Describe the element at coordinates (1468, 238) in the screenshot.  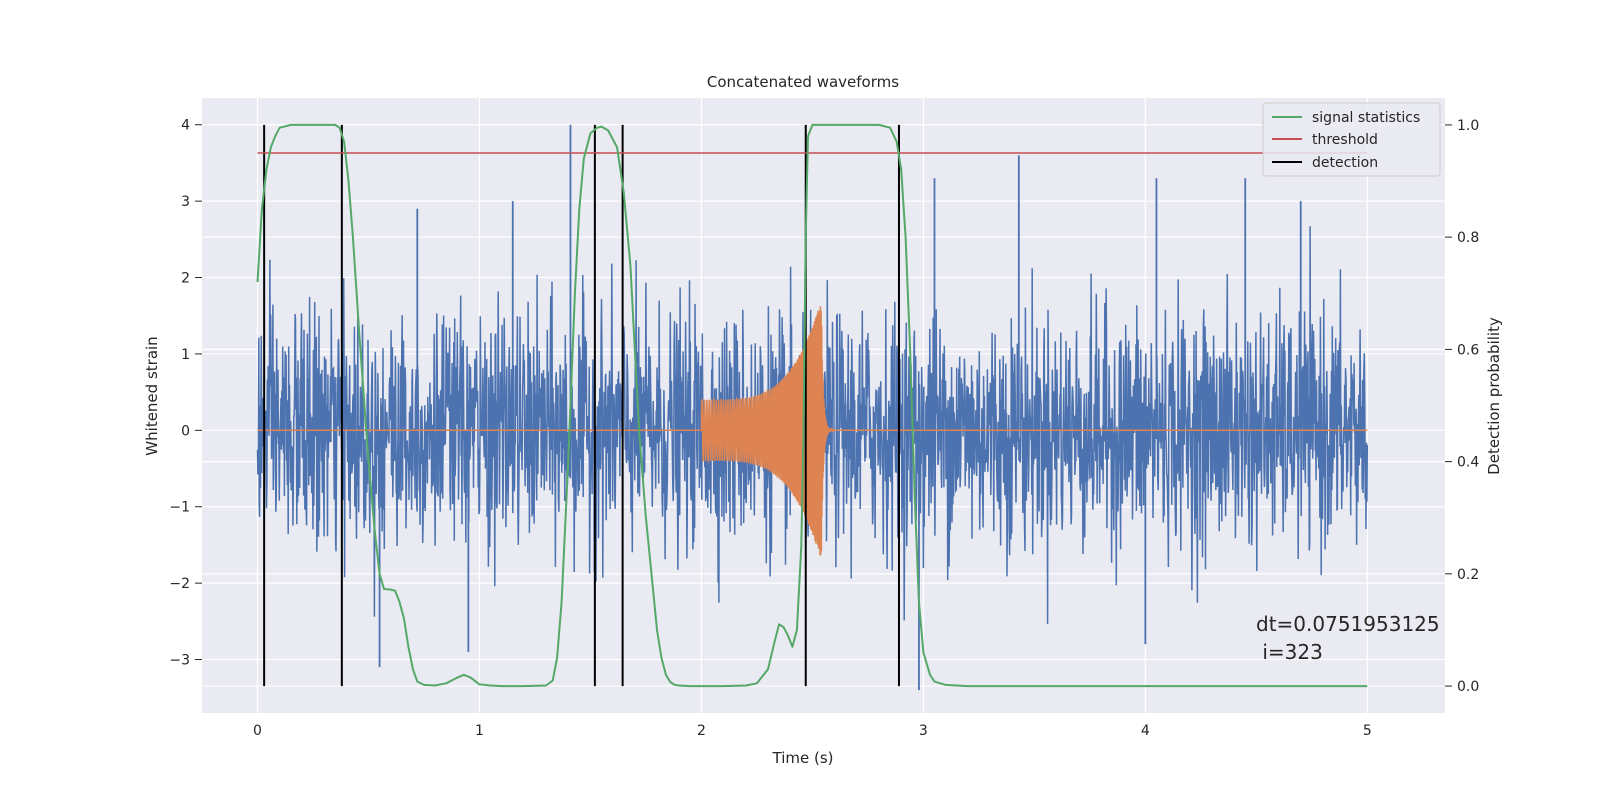
I see `y2-tick-label-4: 0.8` at that location.